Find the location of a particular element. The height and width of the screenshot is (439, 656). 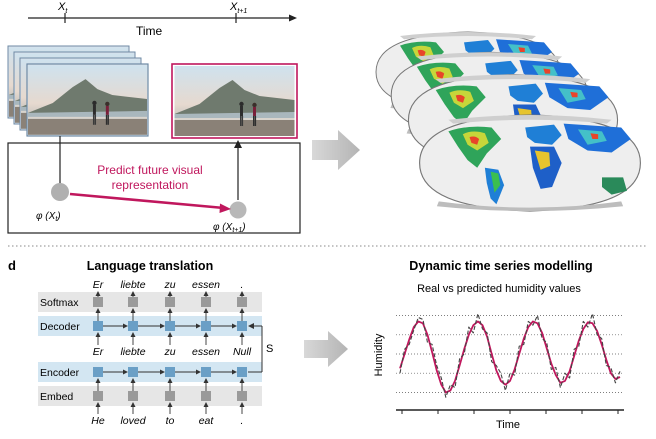

phi-xt-label: φ (Xt) is located at coordinates (48, 217).